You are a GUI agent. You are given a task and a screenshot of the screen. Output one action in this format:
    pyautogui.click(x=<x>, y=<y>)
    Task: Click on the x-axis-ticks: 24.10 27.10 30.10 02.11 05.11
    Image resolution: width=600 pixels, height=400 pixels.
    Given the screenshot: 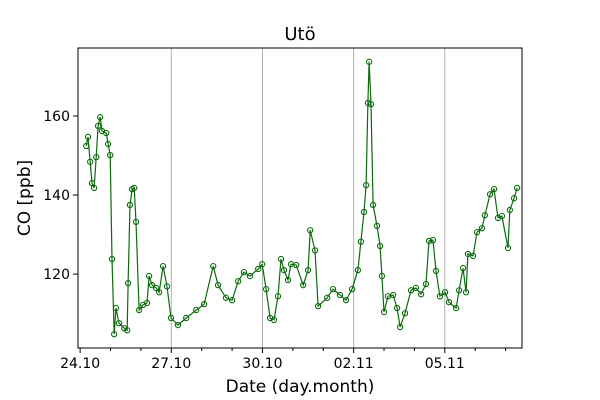 What is the action you would take?
    pyautogui.click(x=283, y=360)
    